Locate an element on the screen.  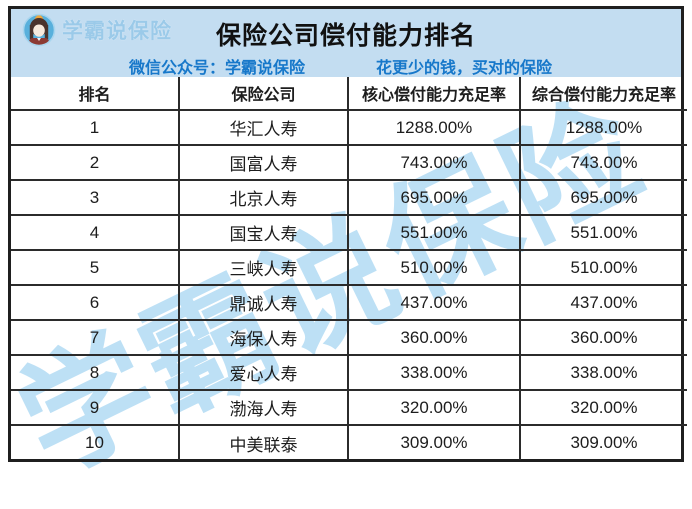
brand-logo: 学霸说保险 is located at coordinates (96, 30).